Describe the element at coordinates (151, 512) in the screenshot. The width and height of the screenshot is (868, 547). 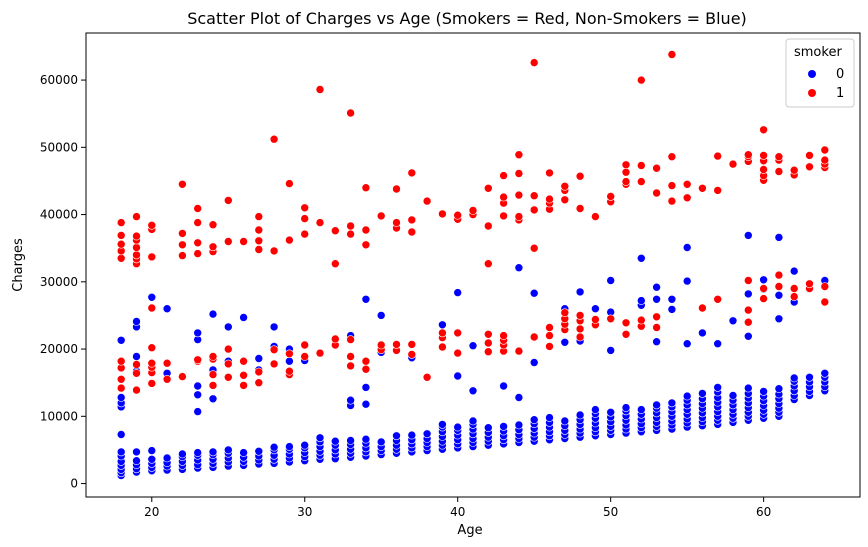
I see `x-tick-label: 20` at that location.